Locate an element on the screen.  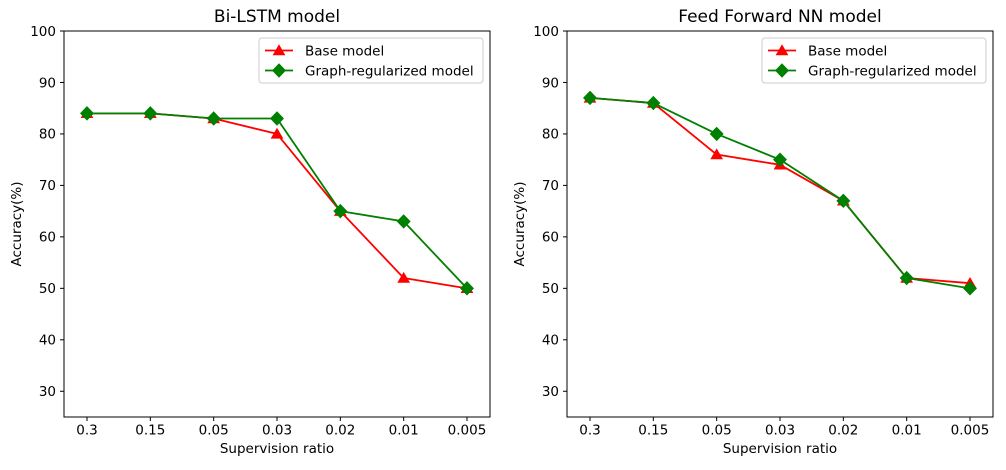
chart-title-bilstm: Bi-LSTM model is located at coordinates (277, 17).